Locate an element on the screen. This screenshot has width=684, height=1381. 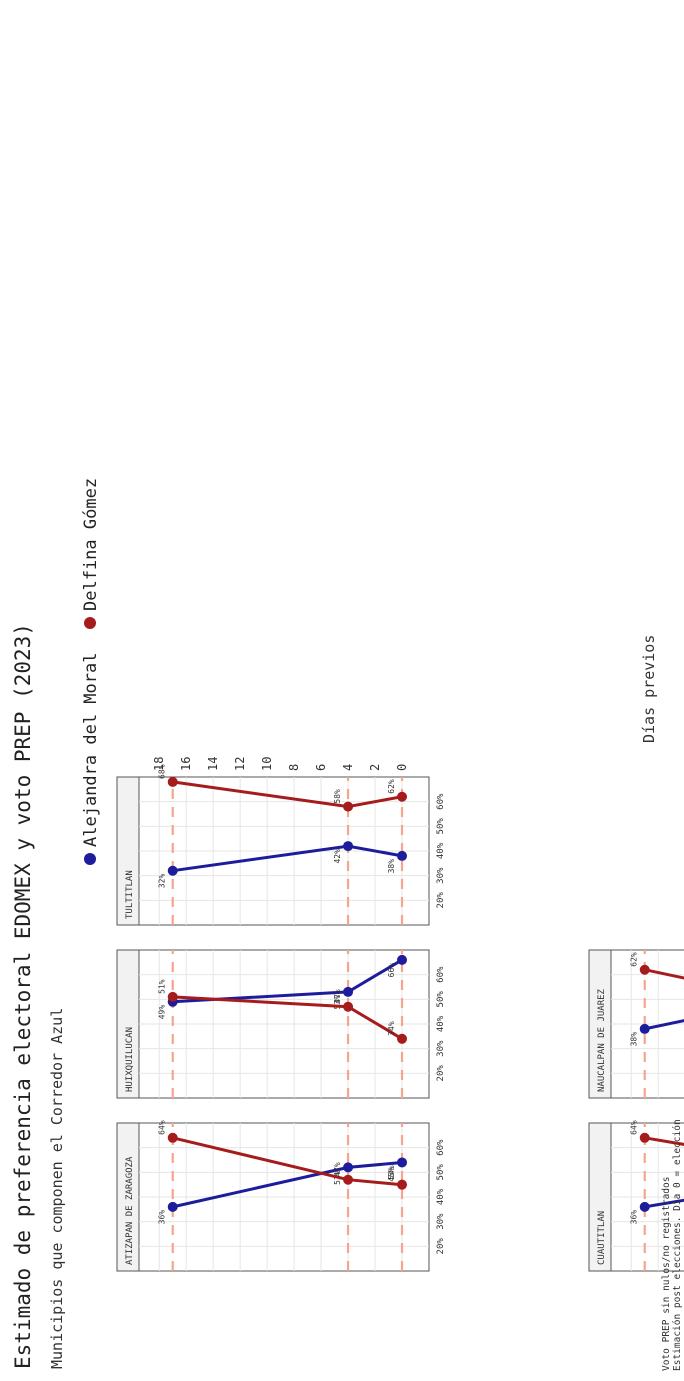
day-tick-label: 16 is located at coordinates (186, 764).